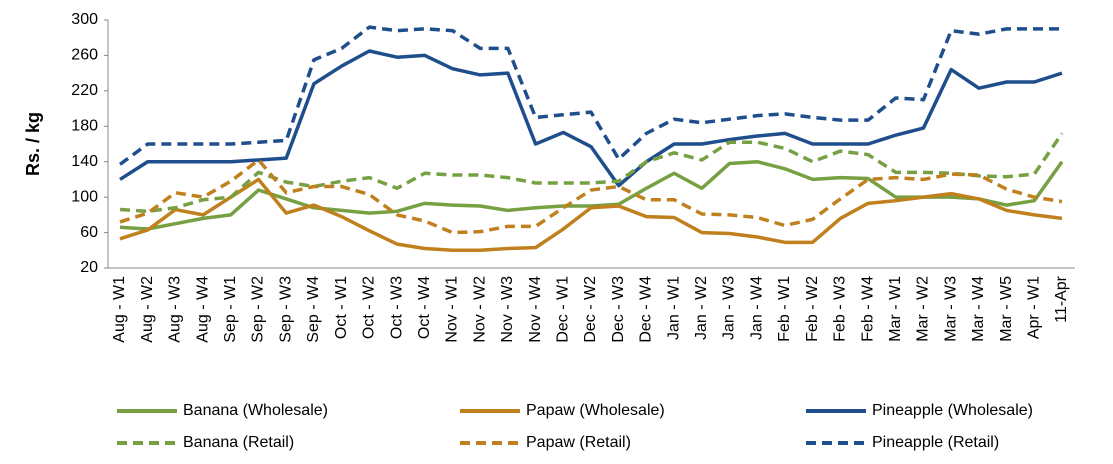 The image size is (1113, 464). I want to click on x-tick-label: Nov - W1, so click(452, 309).